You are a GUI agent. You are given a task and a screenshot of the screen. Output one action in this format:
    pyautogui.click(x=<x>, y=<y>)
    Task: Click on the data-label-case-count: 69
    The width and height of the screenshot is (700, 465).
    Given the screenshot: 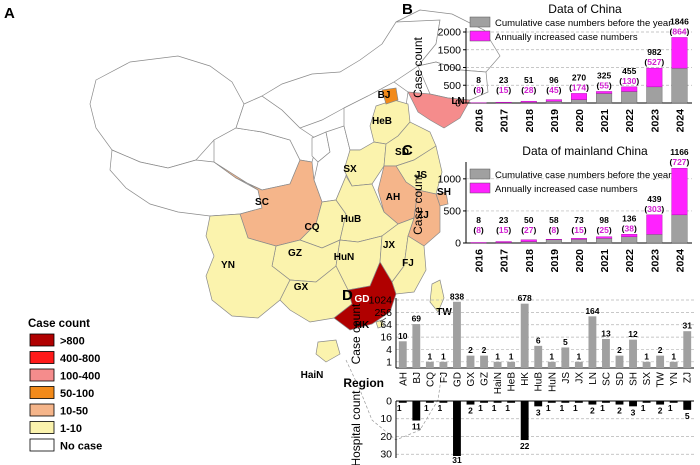 What is the action you would take?
    pyautogui.click(x=417, y=319)
    